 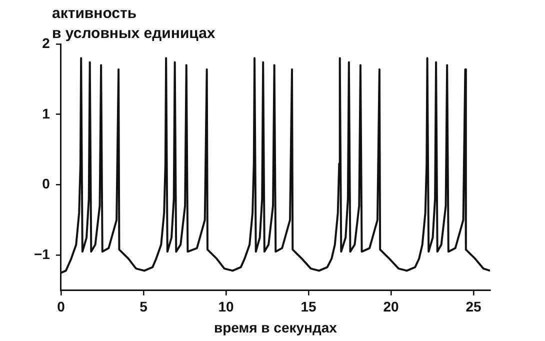 What do you see at coordinates (46, 113) in the screenshot?
I see `y-tick-label: 1` at bounding box center [46, 113].